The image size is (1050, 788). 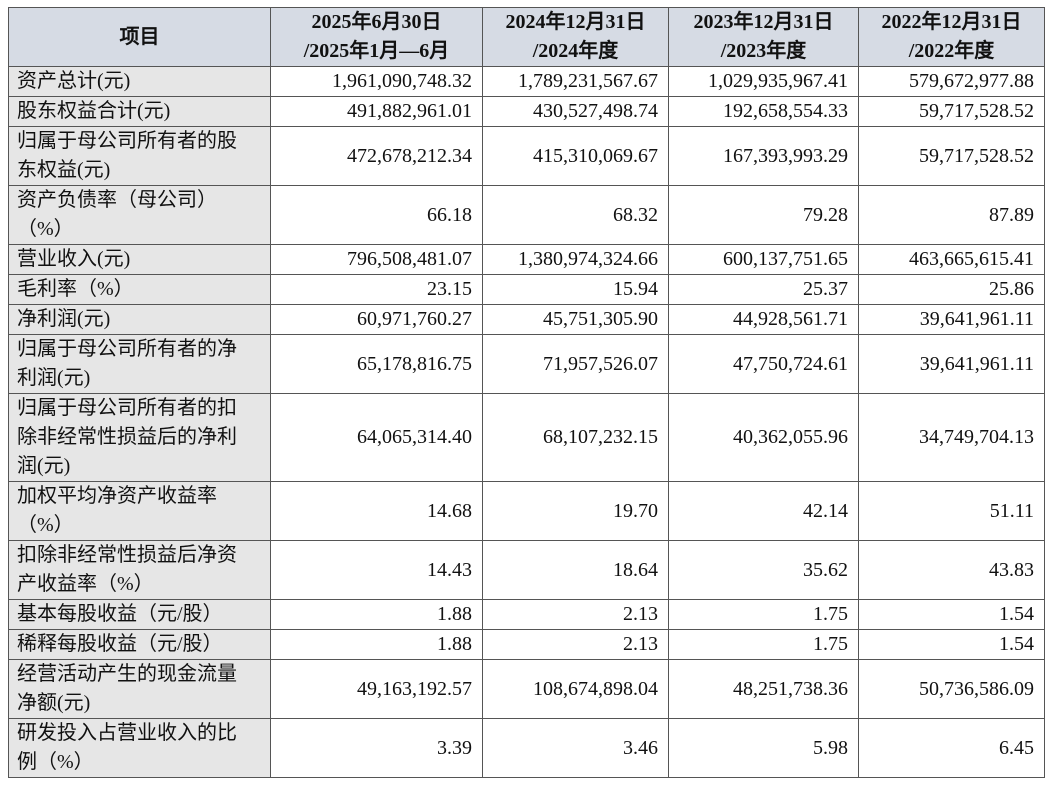 What do you see at coordinates (951, 511) in the screenshot?
I see `cell-value: 51.11` at bounding box center [951, 511].